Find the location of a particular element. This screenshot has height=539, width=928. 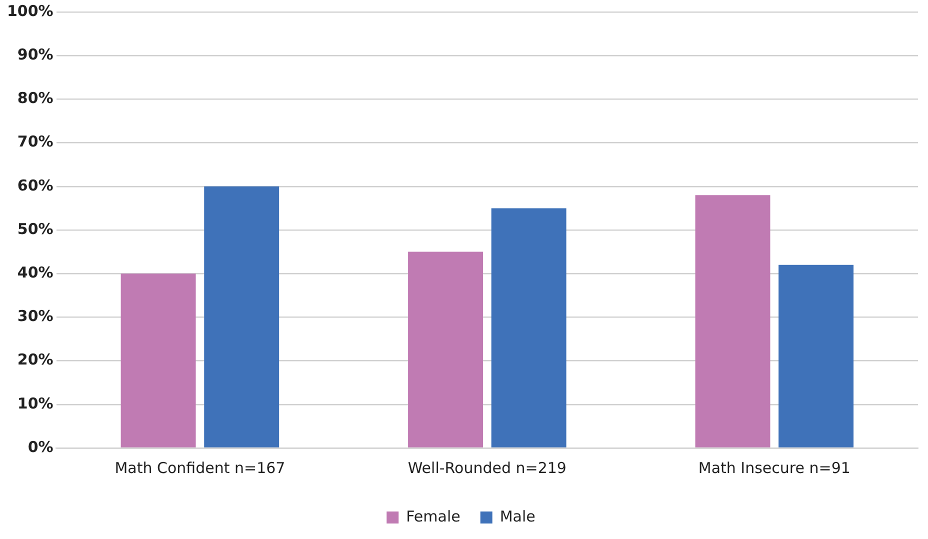

y-tick-label: 40% is located at coordinates (35, 272).